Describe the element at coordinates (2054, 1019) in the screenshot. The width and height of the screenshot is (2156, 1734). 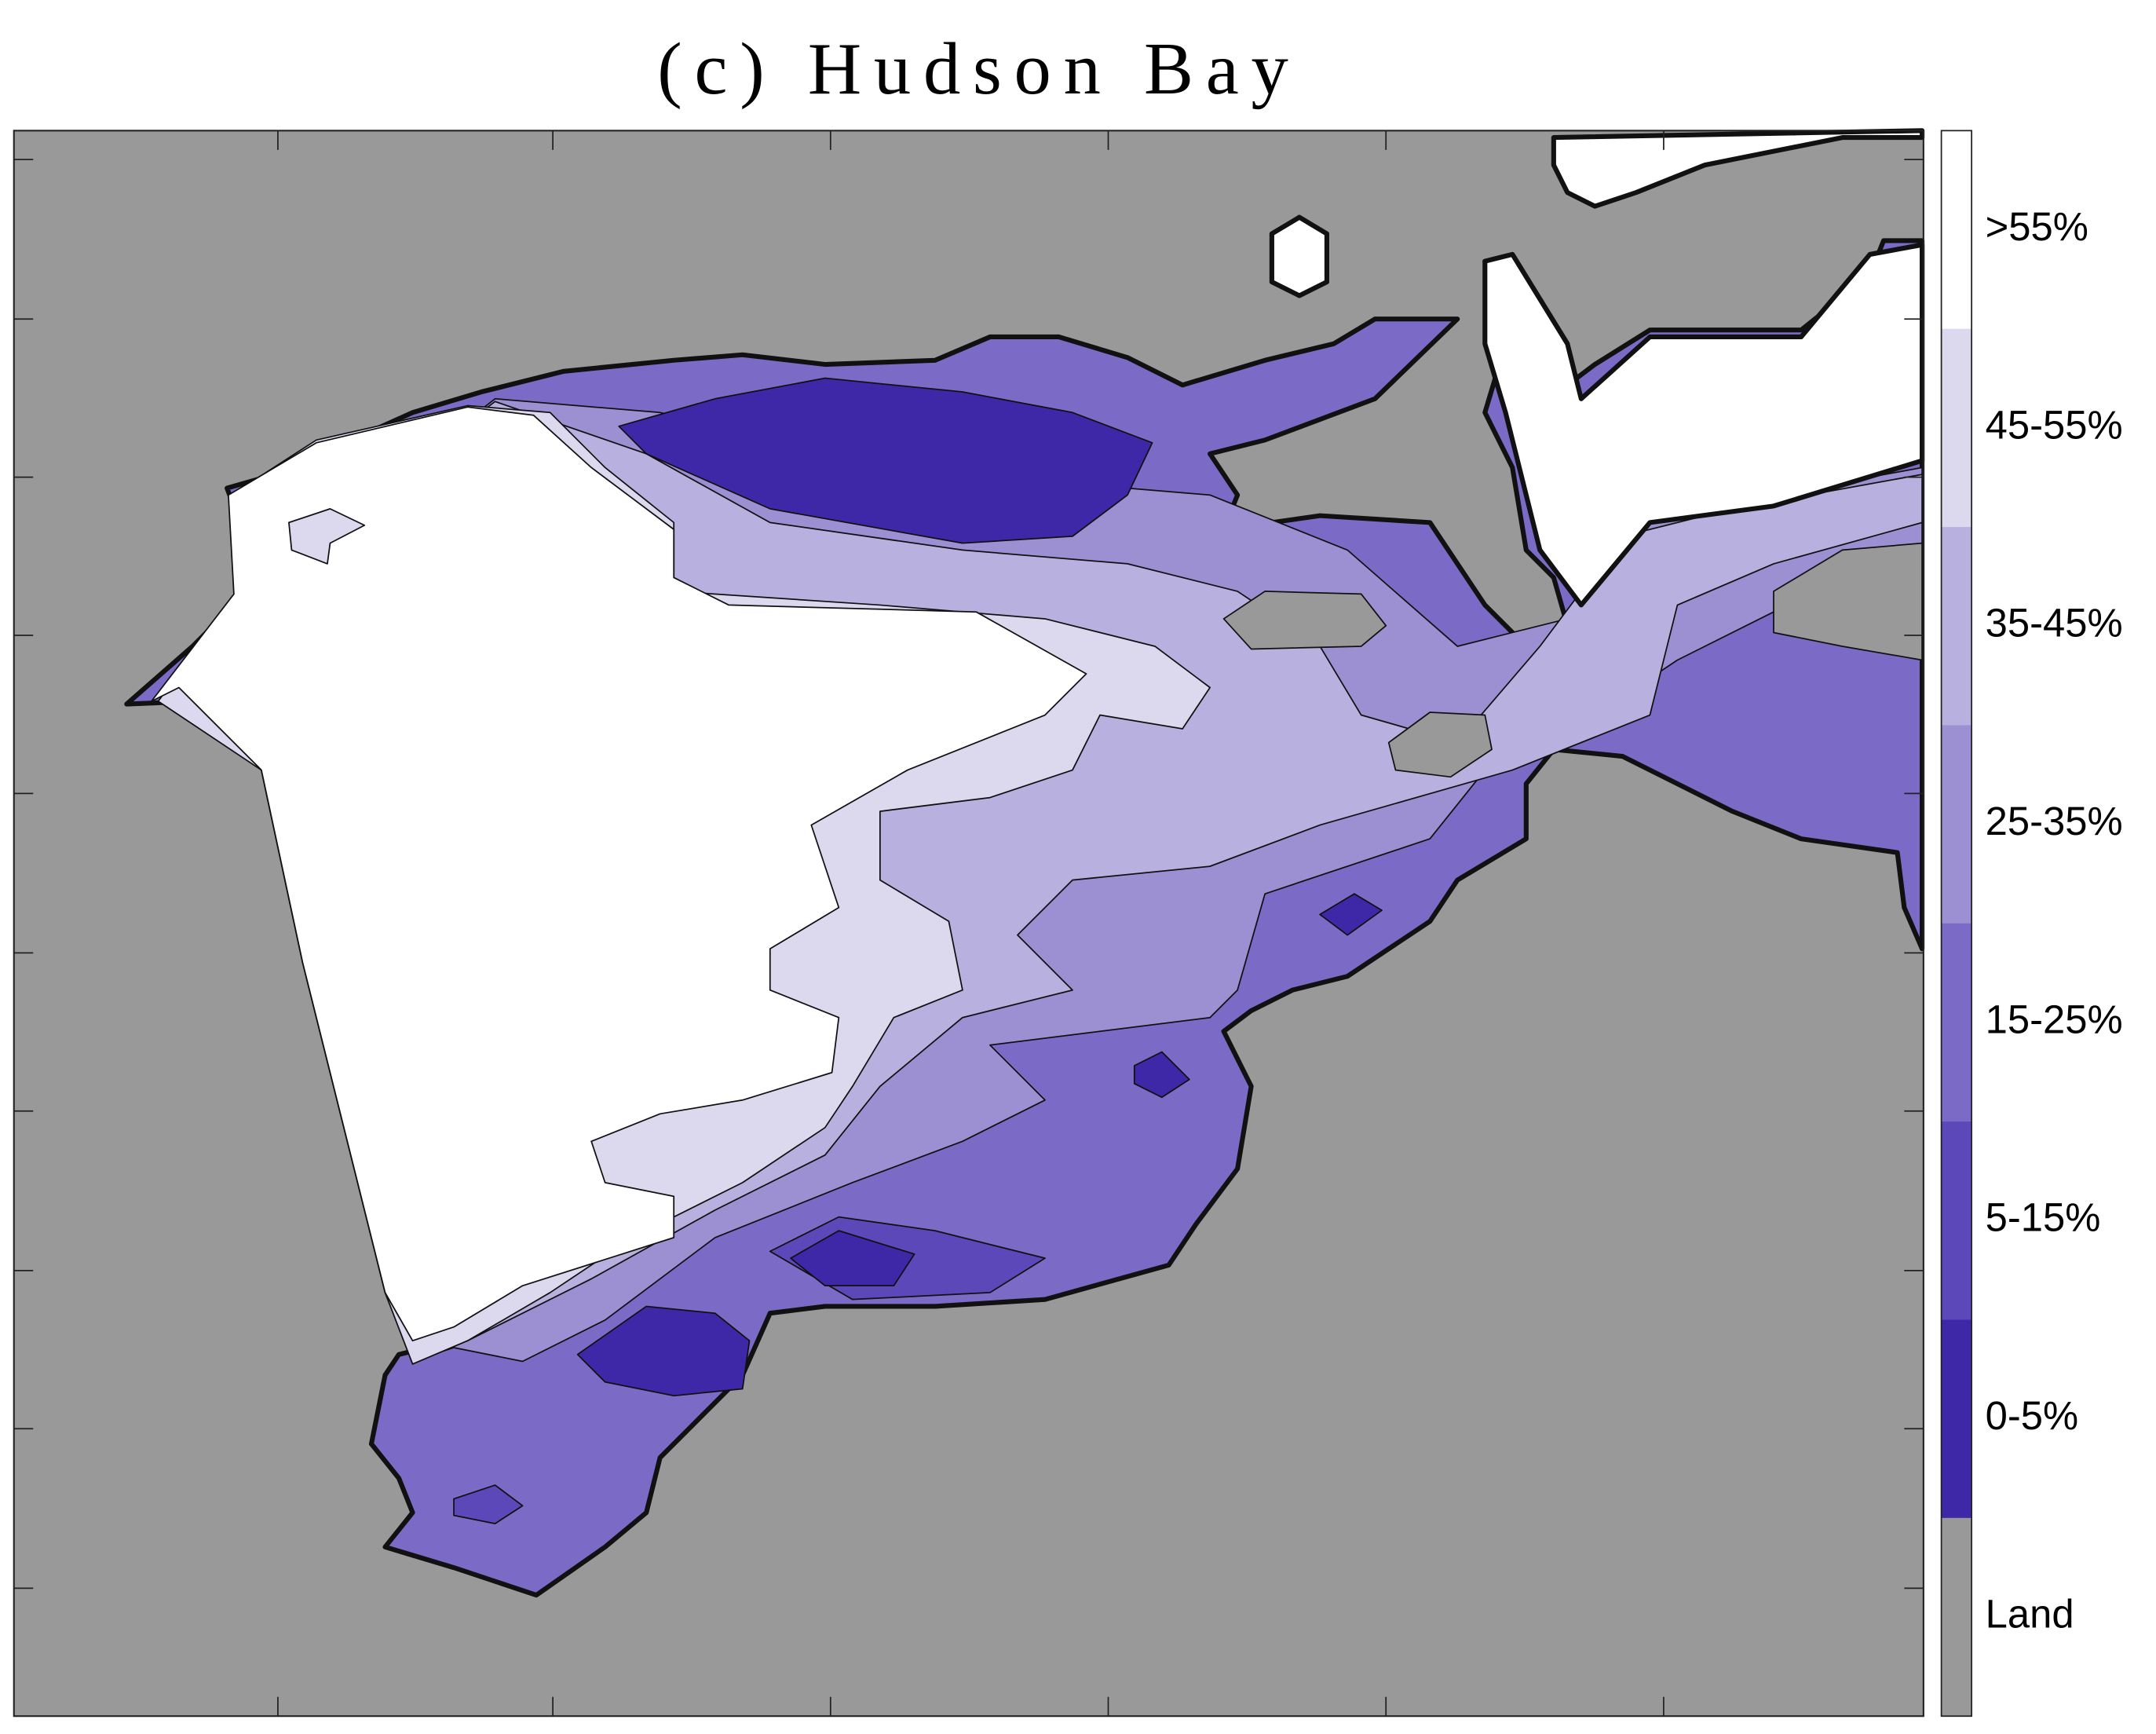
I see `colorbar-label: 15-25%` at that location.